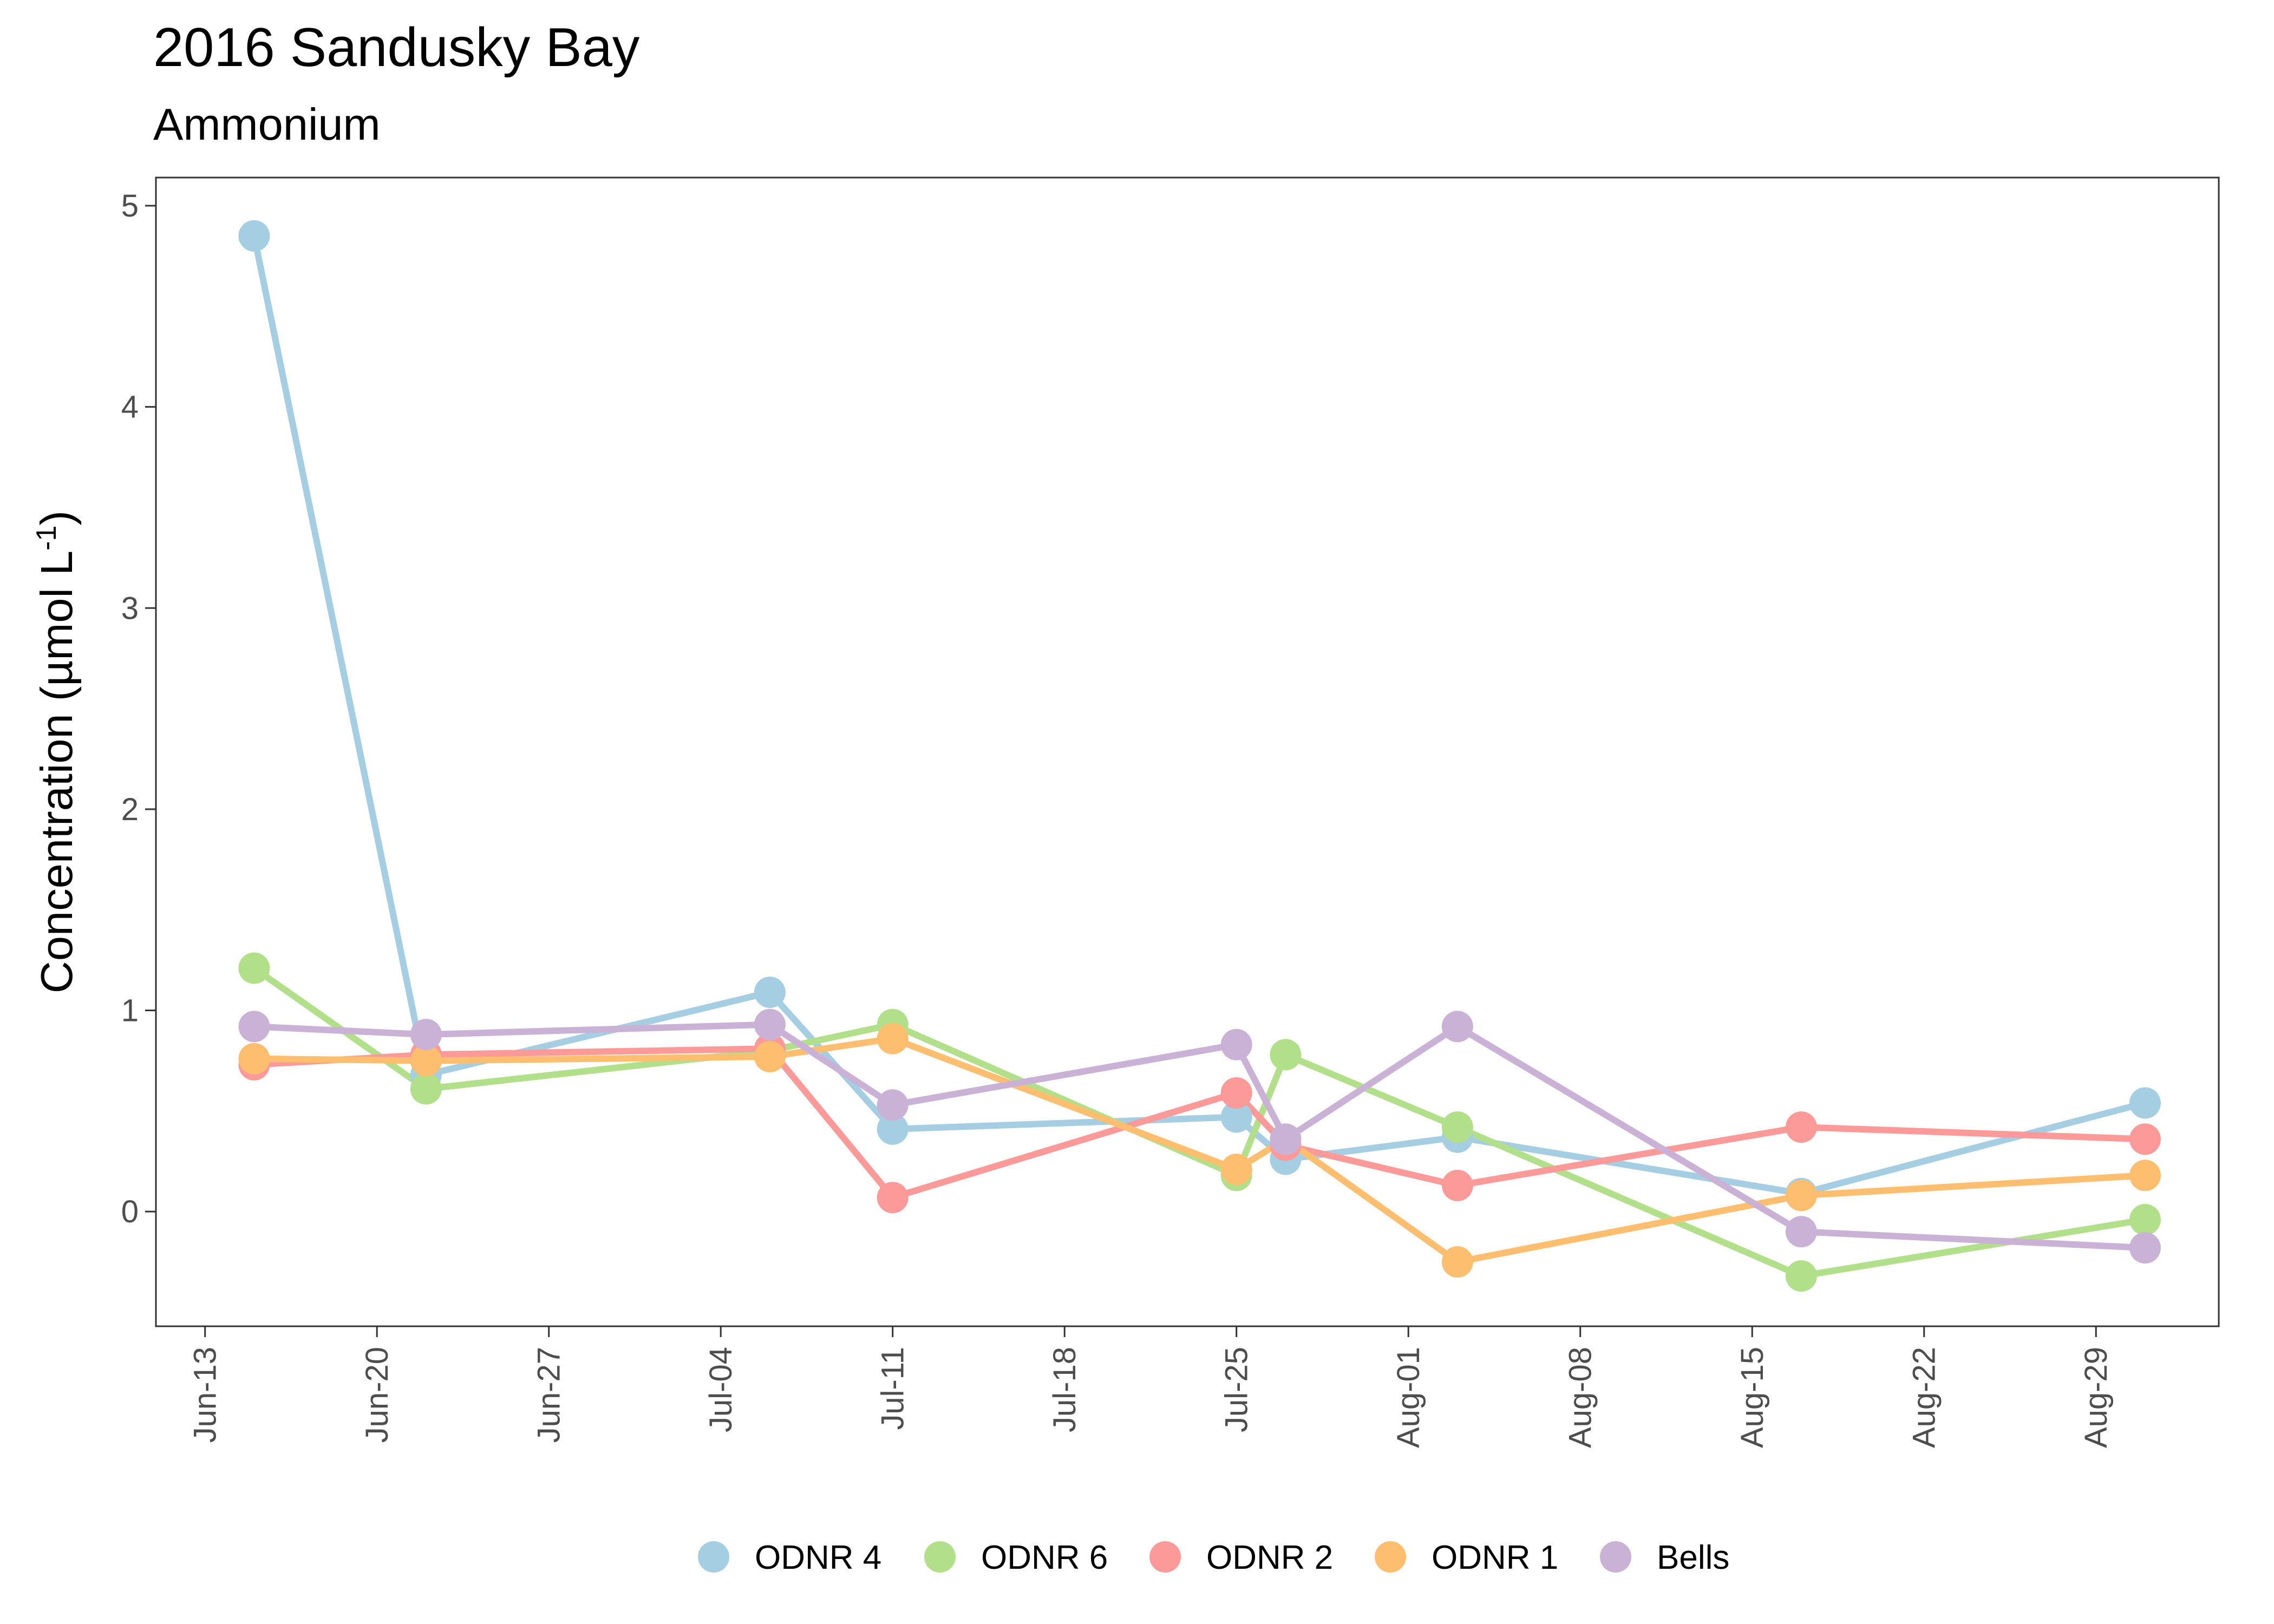 The height and width of the screenshot is (1624, 2274). Describe the element at coordinates (1925, 1398) in the screenshot. I see `x-tick-label-10: Aug-22` at that location.